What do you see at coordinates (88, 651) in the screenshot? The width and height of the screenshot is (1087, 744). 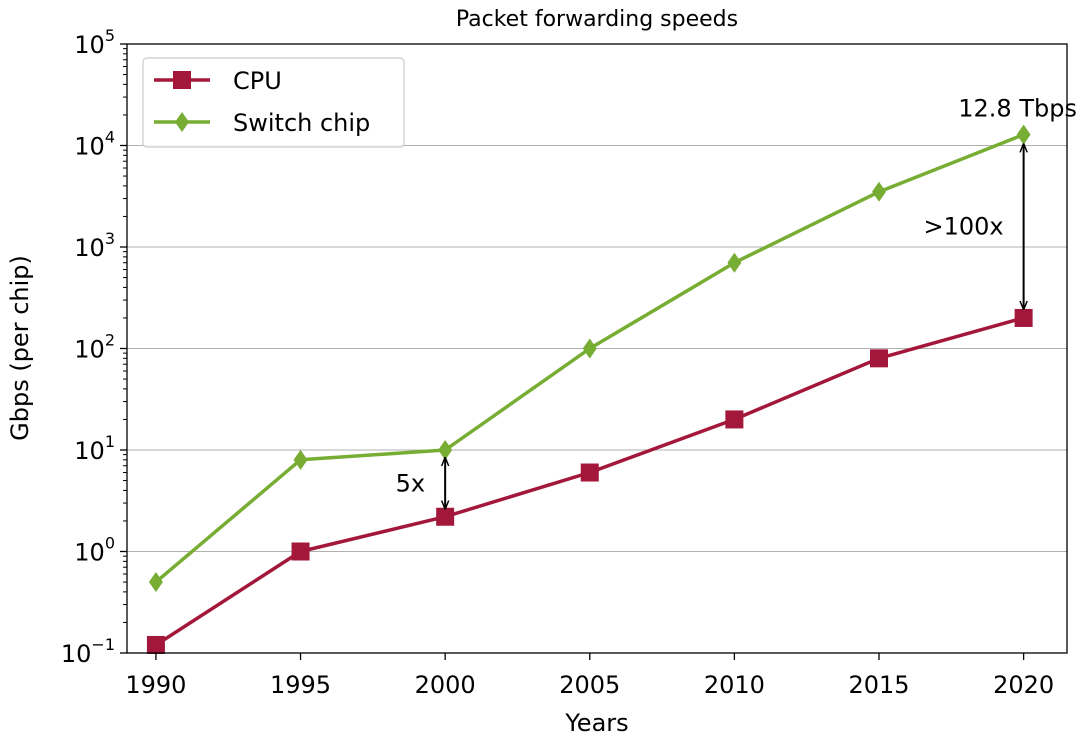 I see `y-tick-label: 10⁻¹` at bounding box center [88, 651].